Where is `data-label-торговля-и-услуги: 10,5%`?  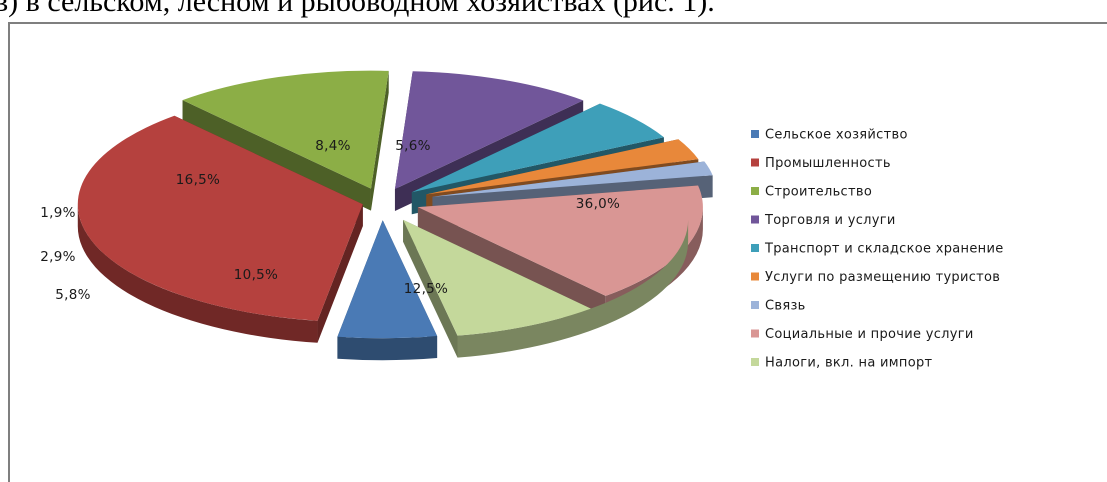
data-label-торговля-и-услуги: 10,5% is located at coordinates (256, 275).